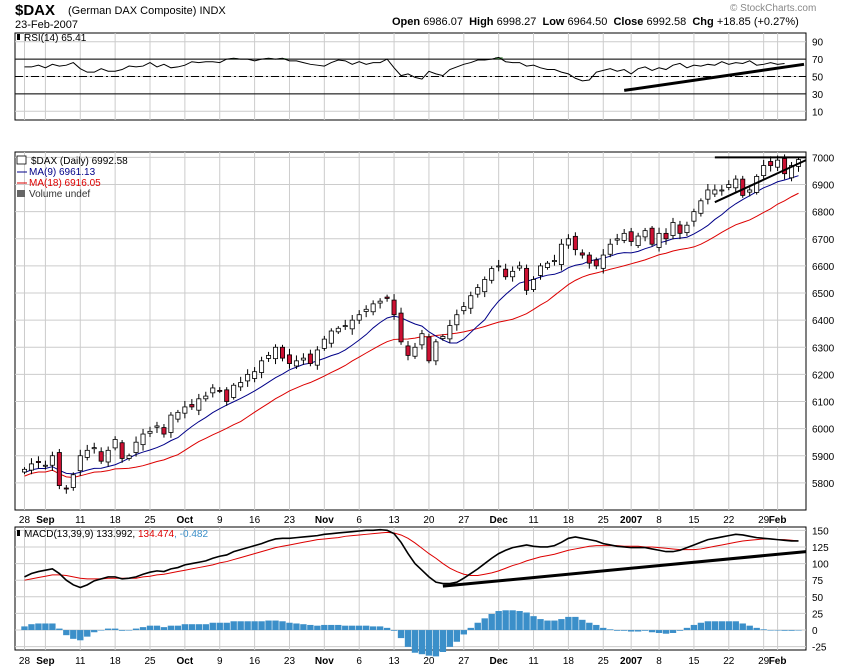 This screenshot has width=850, height=668. Describe the element at coordinates (516, 22) in the screenshot. I see `high-value: 6998.27` at that location.